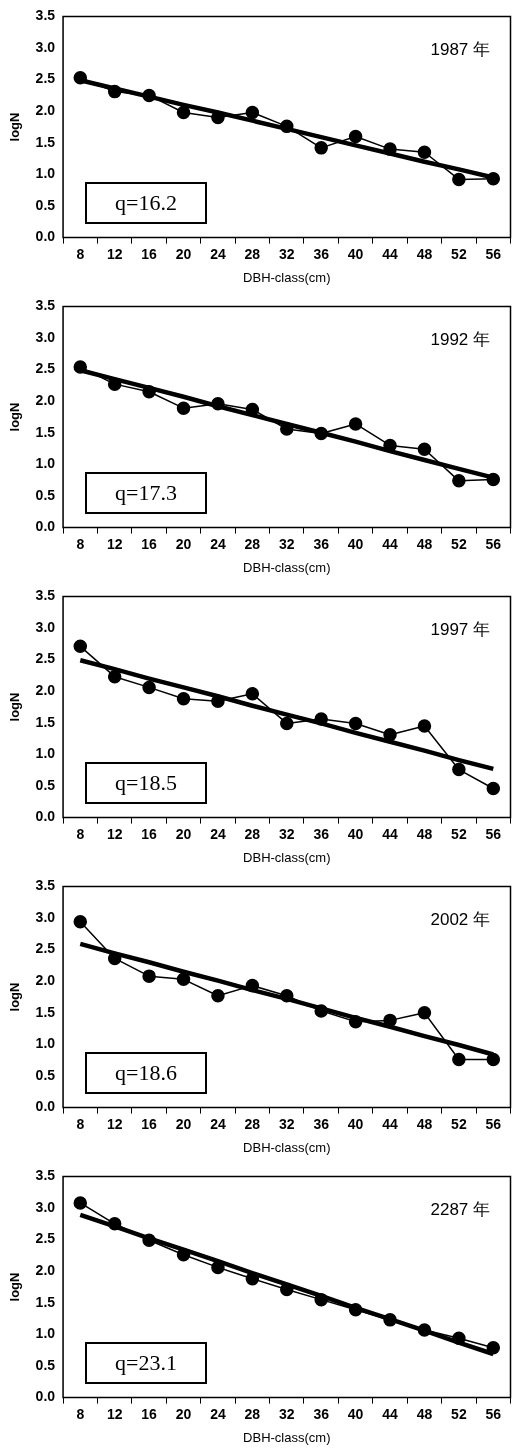 The image size is (518, 1451). Describe the element at coordinates (146, 1362) in the screenshot. I see `annotation: q=23.1` at that location.